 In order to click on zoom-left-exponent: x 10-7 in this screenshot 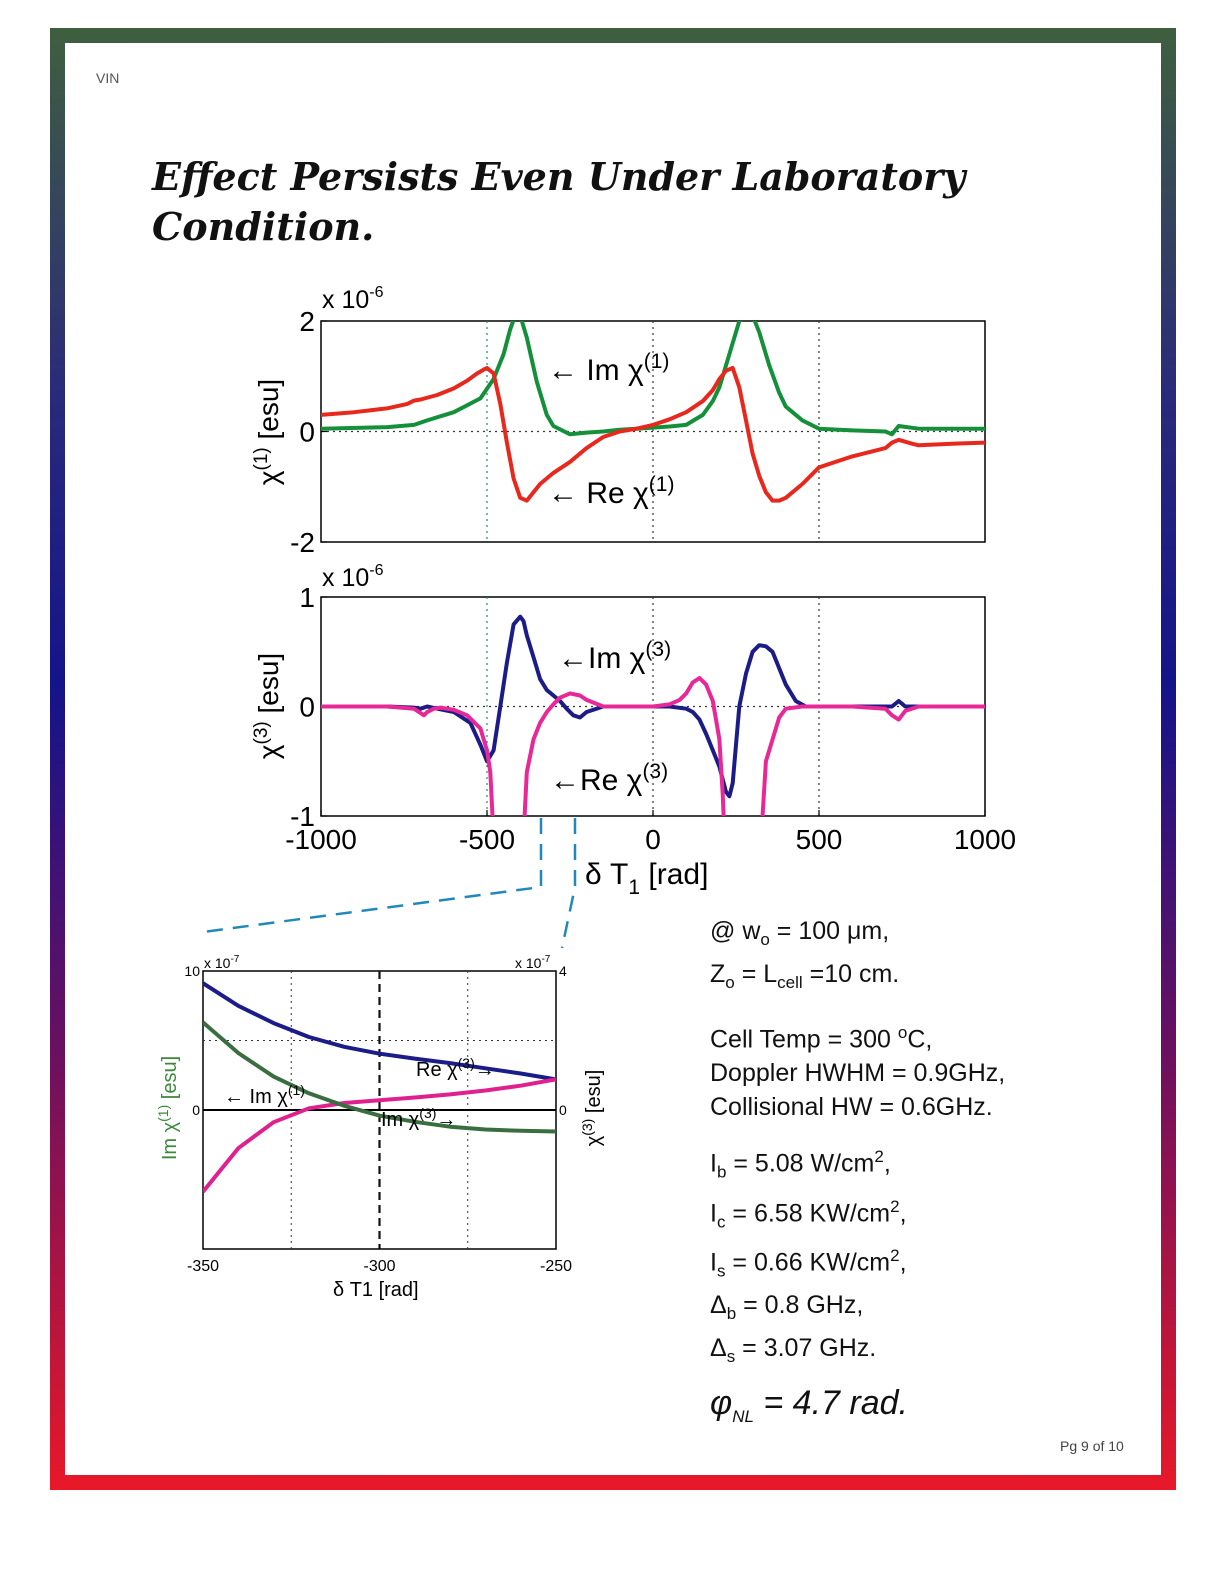, I will do `click(222, 962)`.